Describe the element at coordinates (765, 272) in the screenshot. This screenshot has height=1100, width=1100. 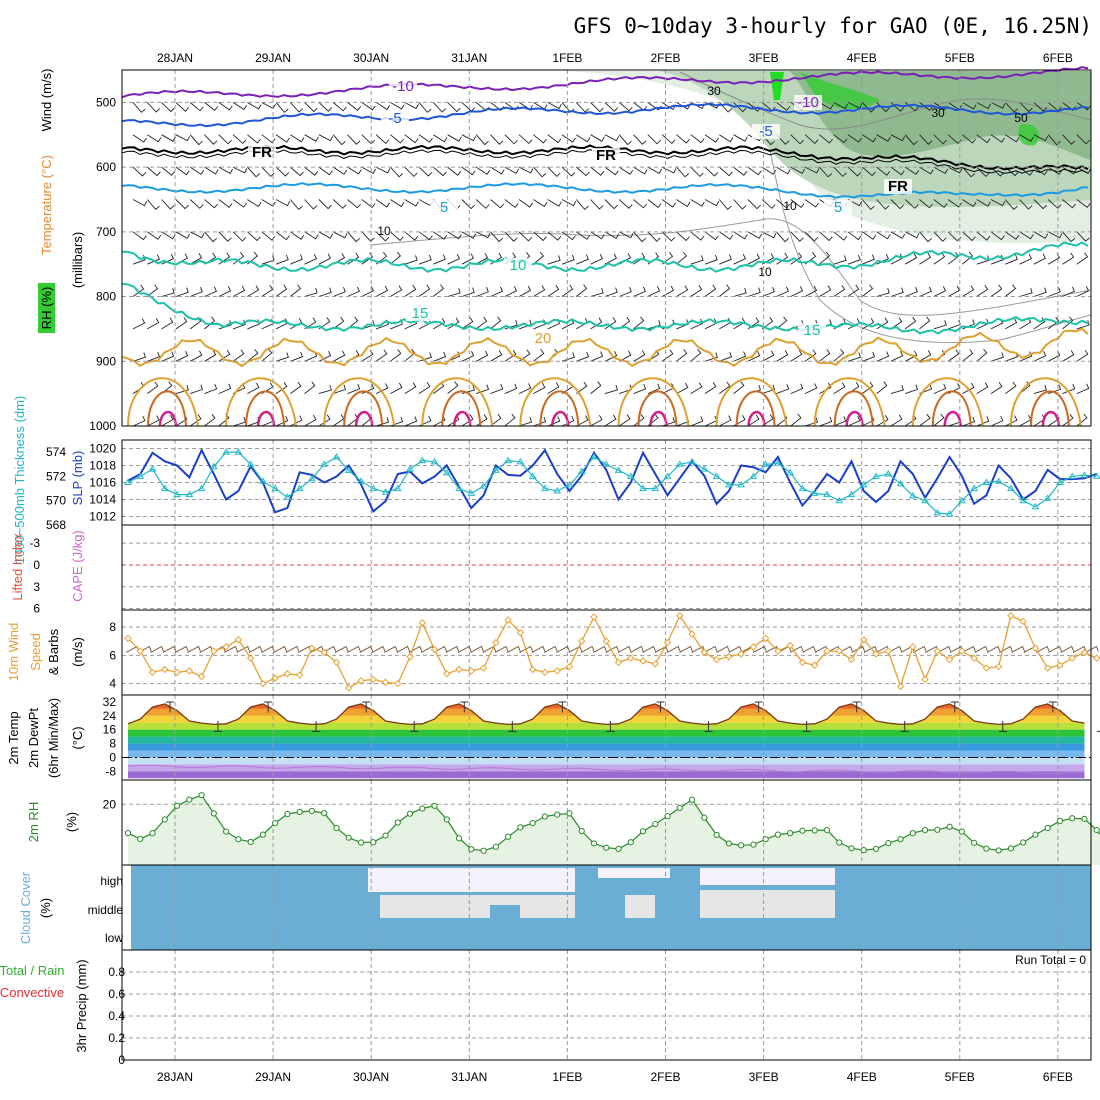
I see `rh-contour-label: 10` at that location.